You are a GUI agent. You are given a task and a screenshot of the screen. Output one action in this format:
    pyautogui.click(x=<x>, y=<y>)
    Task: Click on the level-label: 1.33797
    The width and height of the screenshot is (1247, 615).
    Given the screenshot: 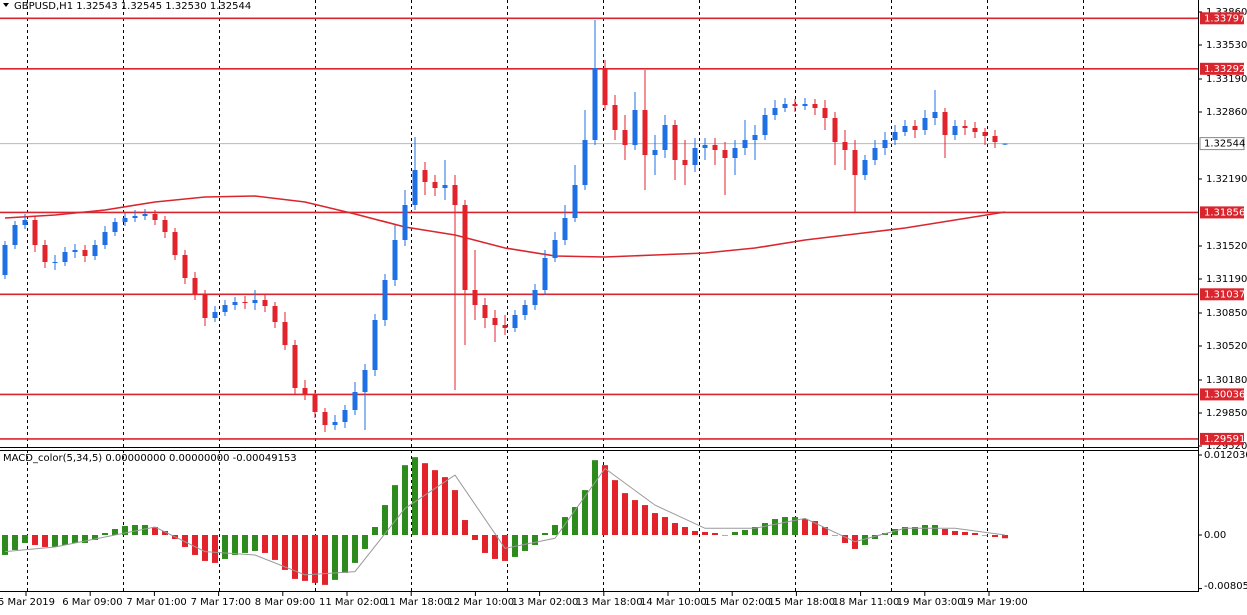 What is the action you would take?
    pyautogui.click(x=1224, y=18)
    